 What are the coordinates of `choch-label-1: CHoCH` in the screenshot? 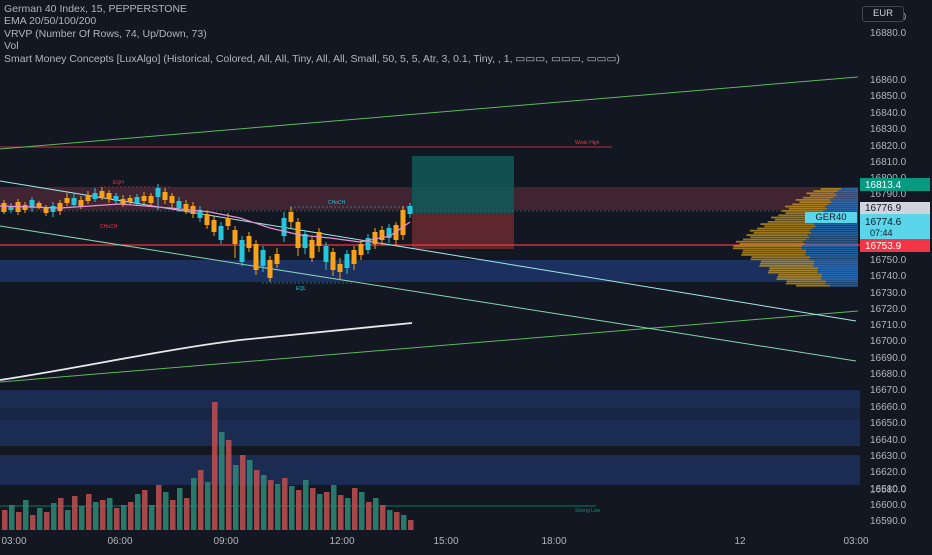 It's located at (337, 203).